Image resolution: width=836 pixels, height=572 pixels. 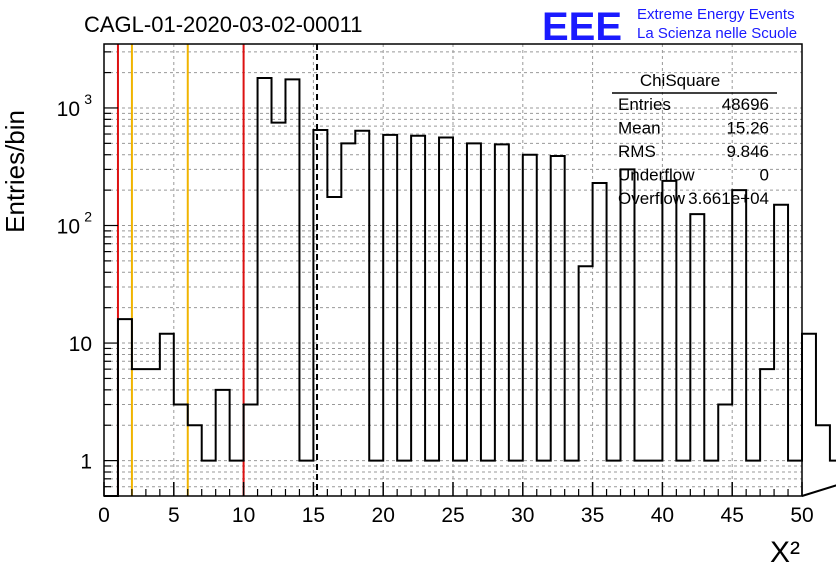 I want to click on stats-row-label: RMS, so click(x=637, y=151).